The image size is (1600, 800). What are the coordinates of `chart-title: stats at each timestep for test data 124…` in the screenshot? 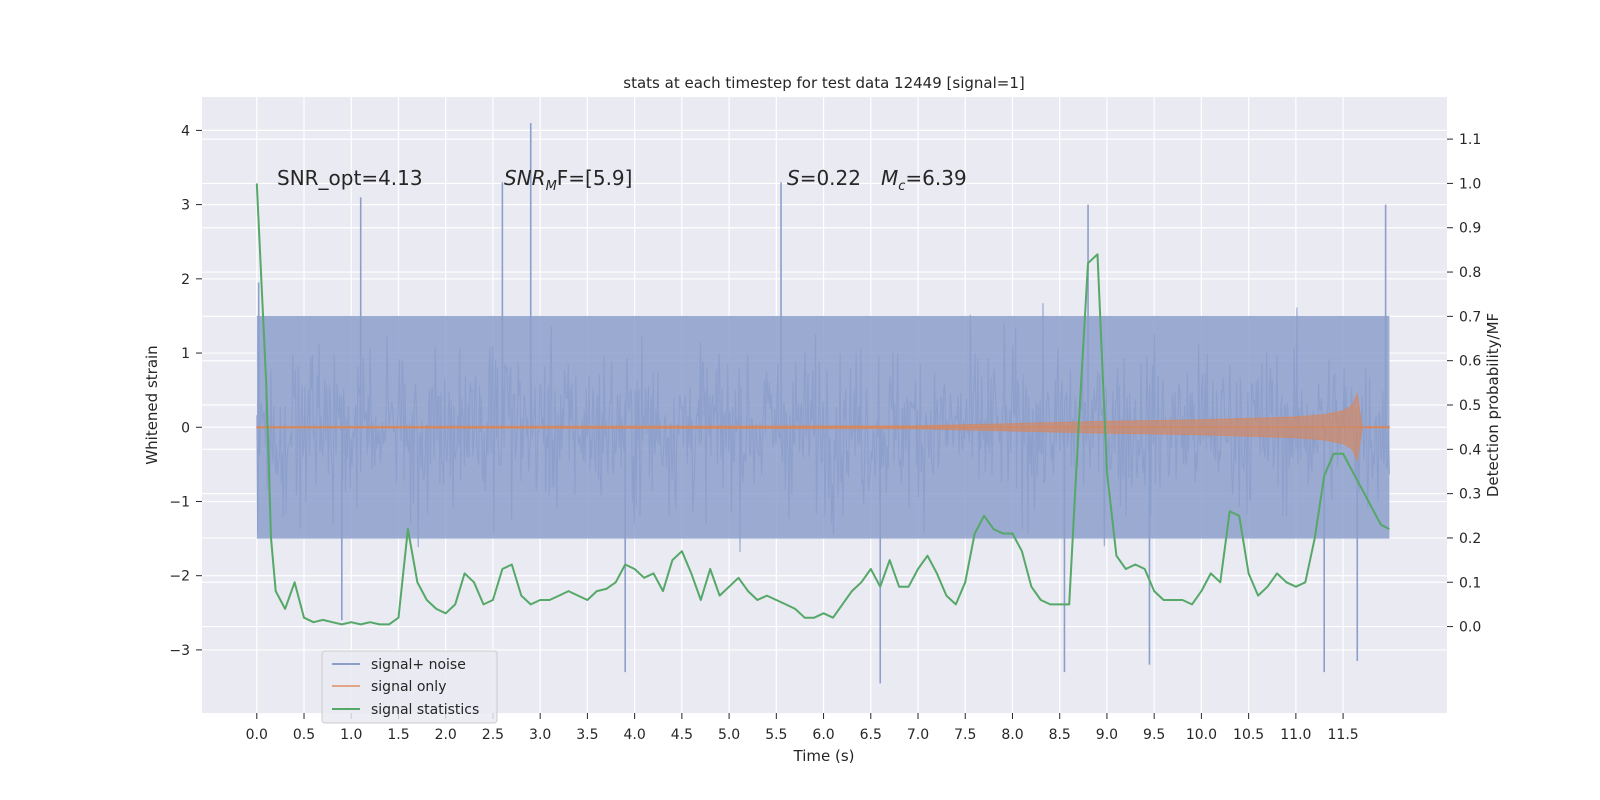 It's located at (823, 83).